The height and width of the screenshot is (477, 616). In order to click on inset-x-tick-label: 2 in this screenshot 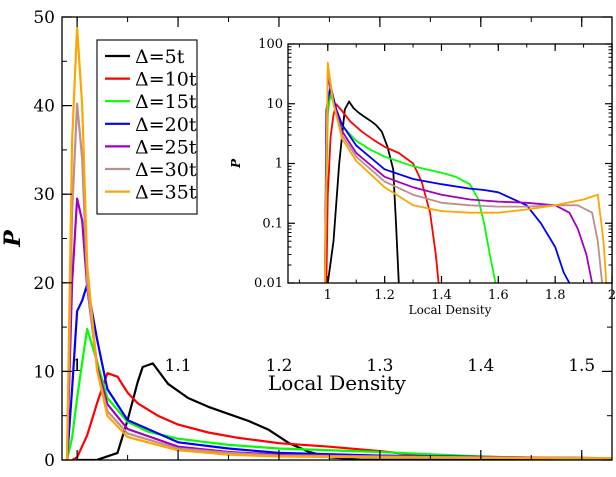, I will do `click(612, 295)`.